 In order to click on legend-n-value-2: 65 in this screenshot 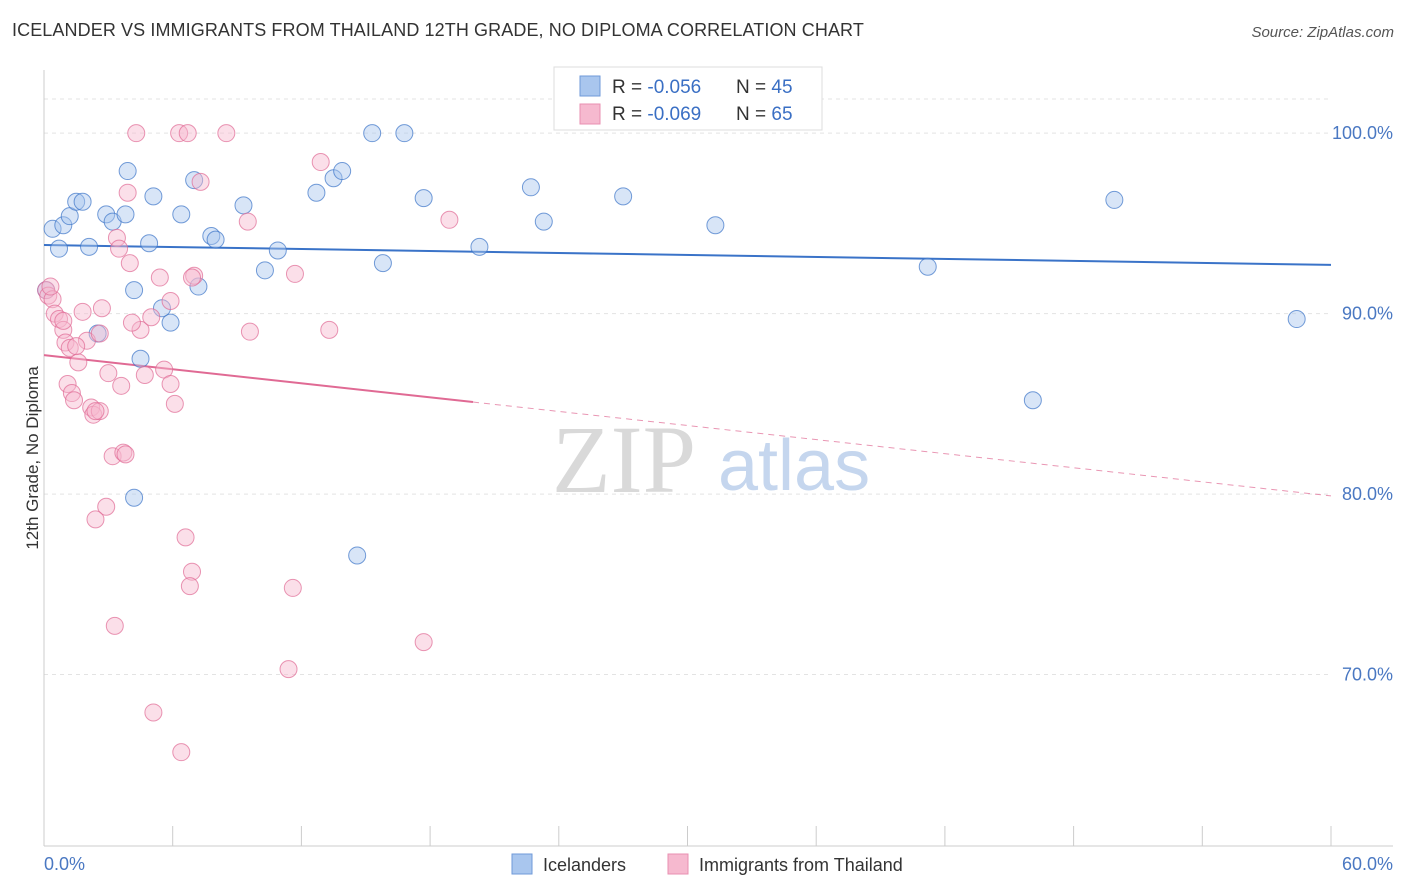, I will do `click(781, 114)`.